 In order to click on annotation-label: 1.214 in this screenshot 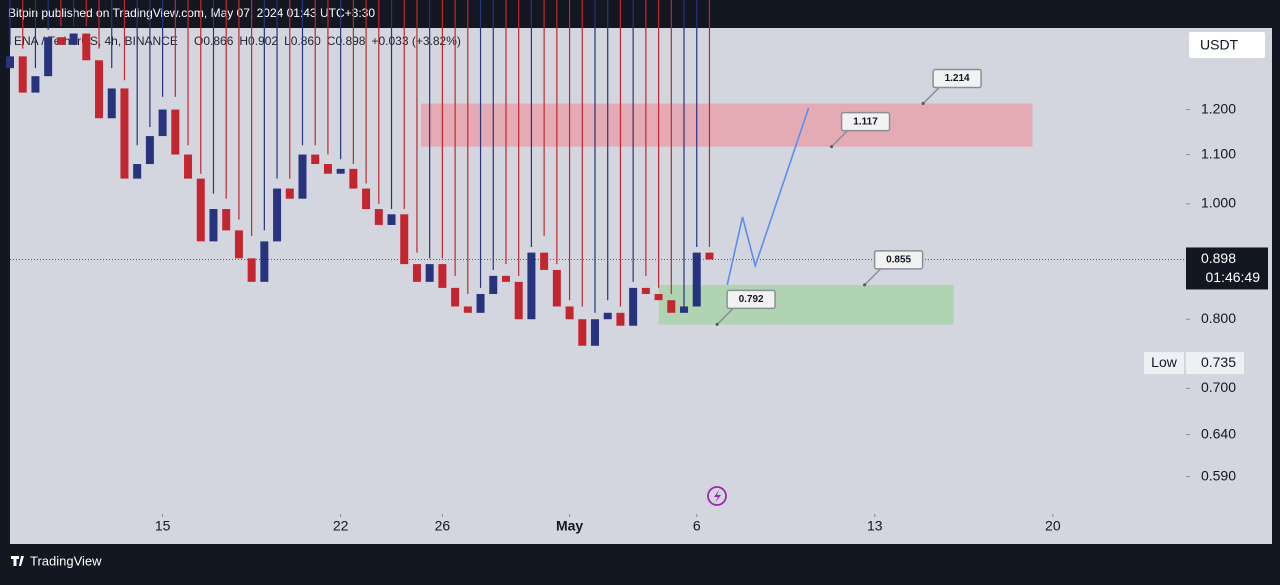, I will do `click(957, 78)`.